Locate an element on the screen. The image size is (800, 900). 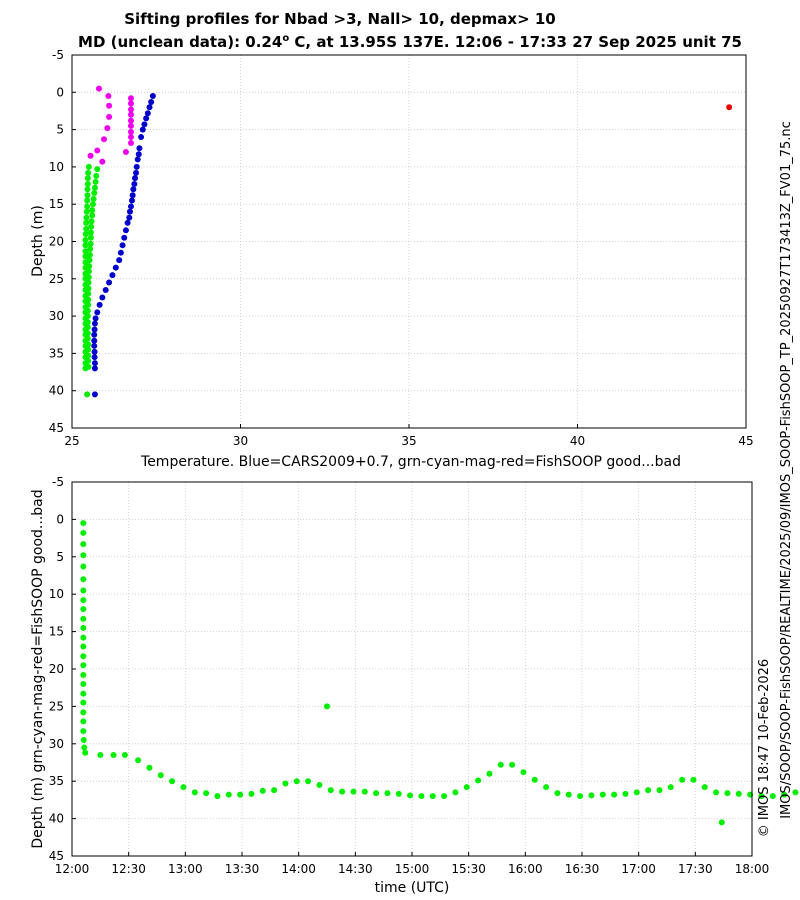
timeseries-ytick-label: 10 is located at coordinates (56, 594).